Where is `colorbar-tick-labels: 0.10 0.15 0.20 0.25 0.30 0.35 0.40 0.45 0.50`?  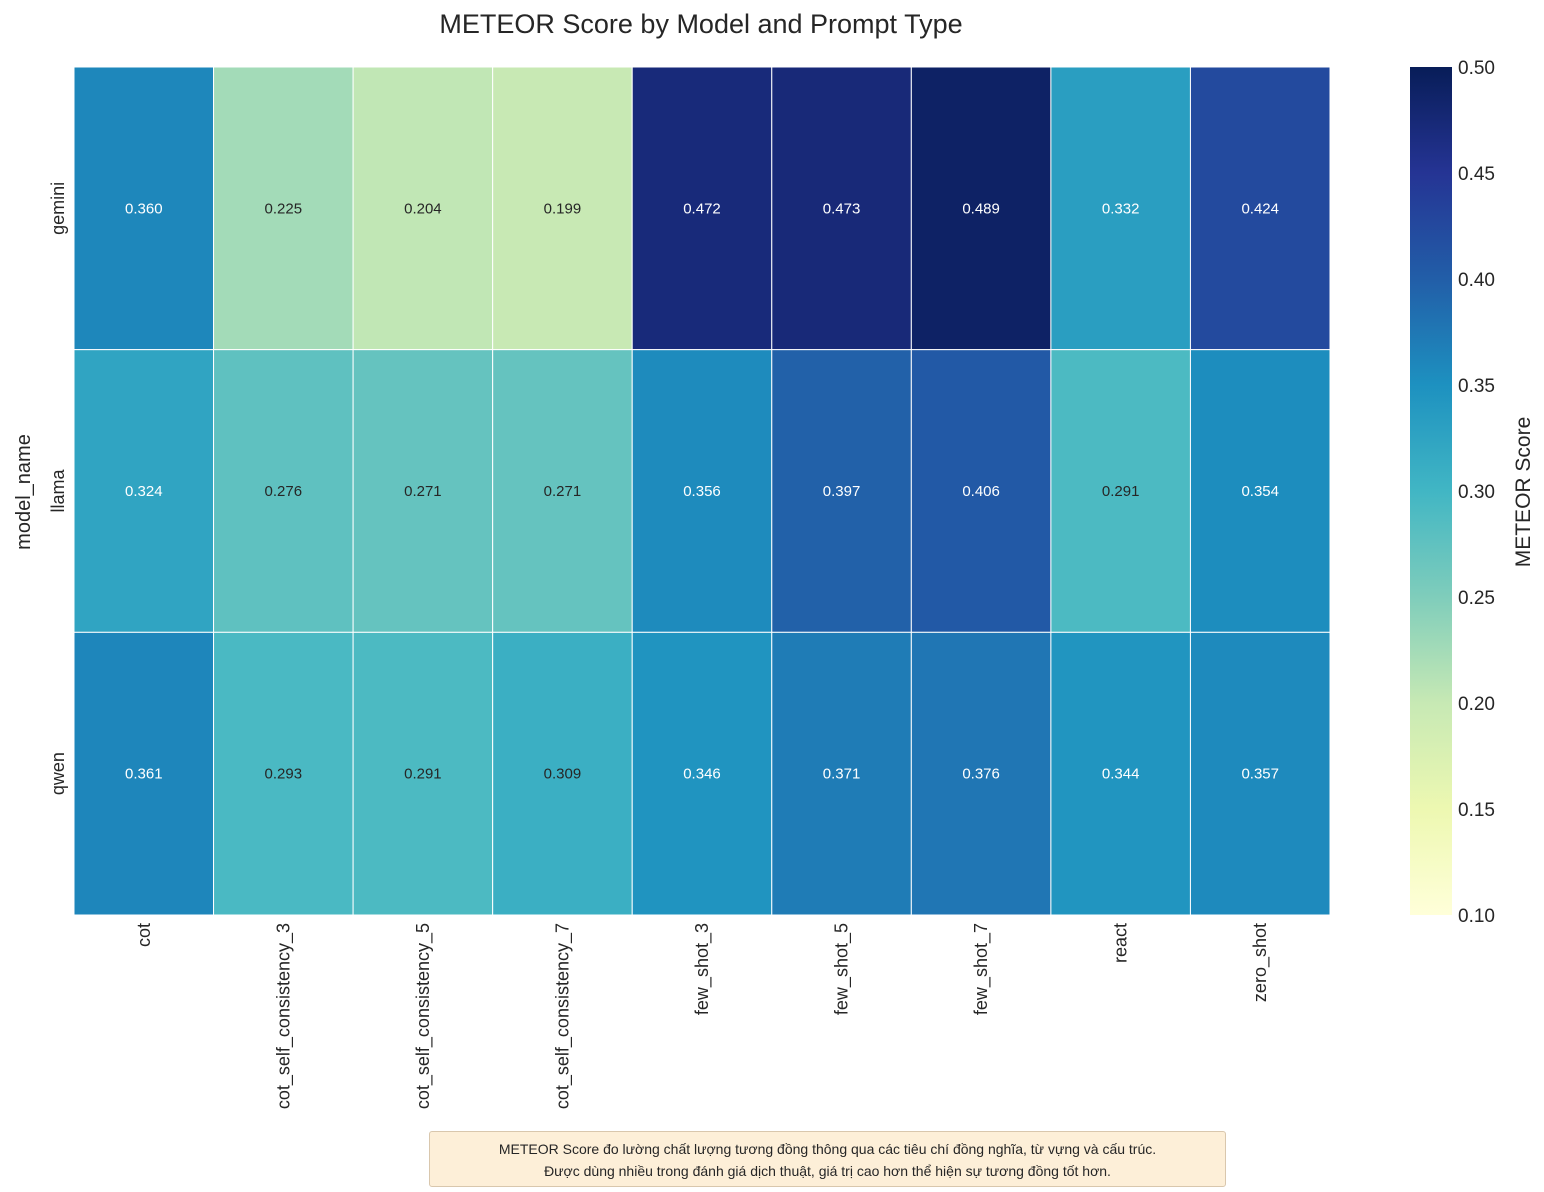
colorbar-tick-labels: 0.10 0.15 0.20 0.25 0.30 0.35 0.40 0.45 0.50 is located at coordinates (1476, 492).